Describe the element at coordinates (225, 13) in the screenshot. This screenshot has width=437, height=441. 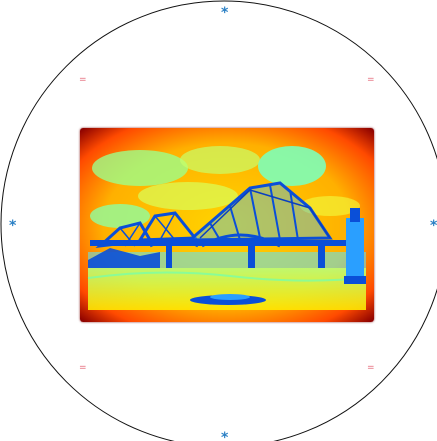
I see `top-handle-icon: *` at that location.